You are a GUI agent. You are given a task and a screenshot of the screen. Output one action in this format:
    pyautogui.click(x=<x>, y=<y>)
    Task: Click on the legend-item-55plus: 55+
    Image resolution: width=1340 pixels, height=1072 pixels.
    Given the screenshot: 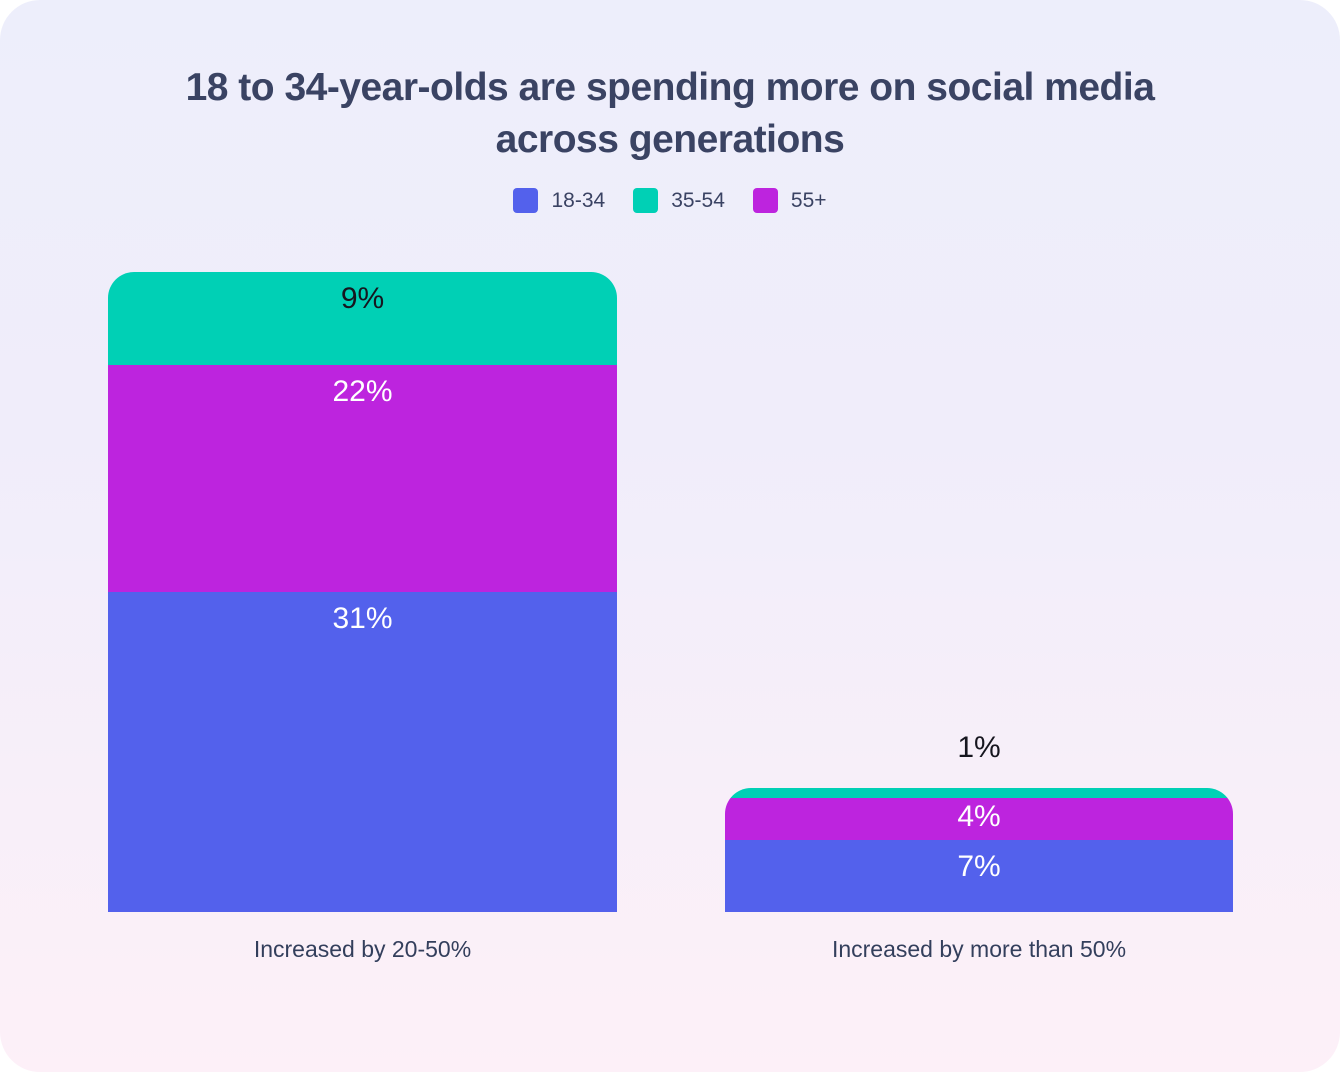 What is the action you would take?
    pyautogui.click(x=789, y=200)
    